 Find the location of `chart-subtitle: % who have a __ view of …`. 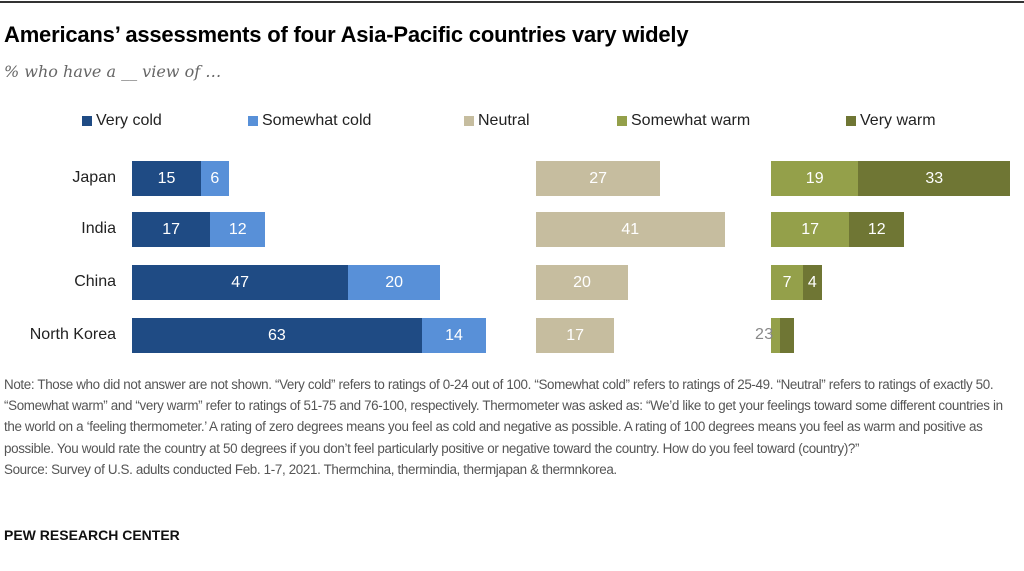

chart-subtitle: % who have a __ view of … is located at coordinates (113, 71).